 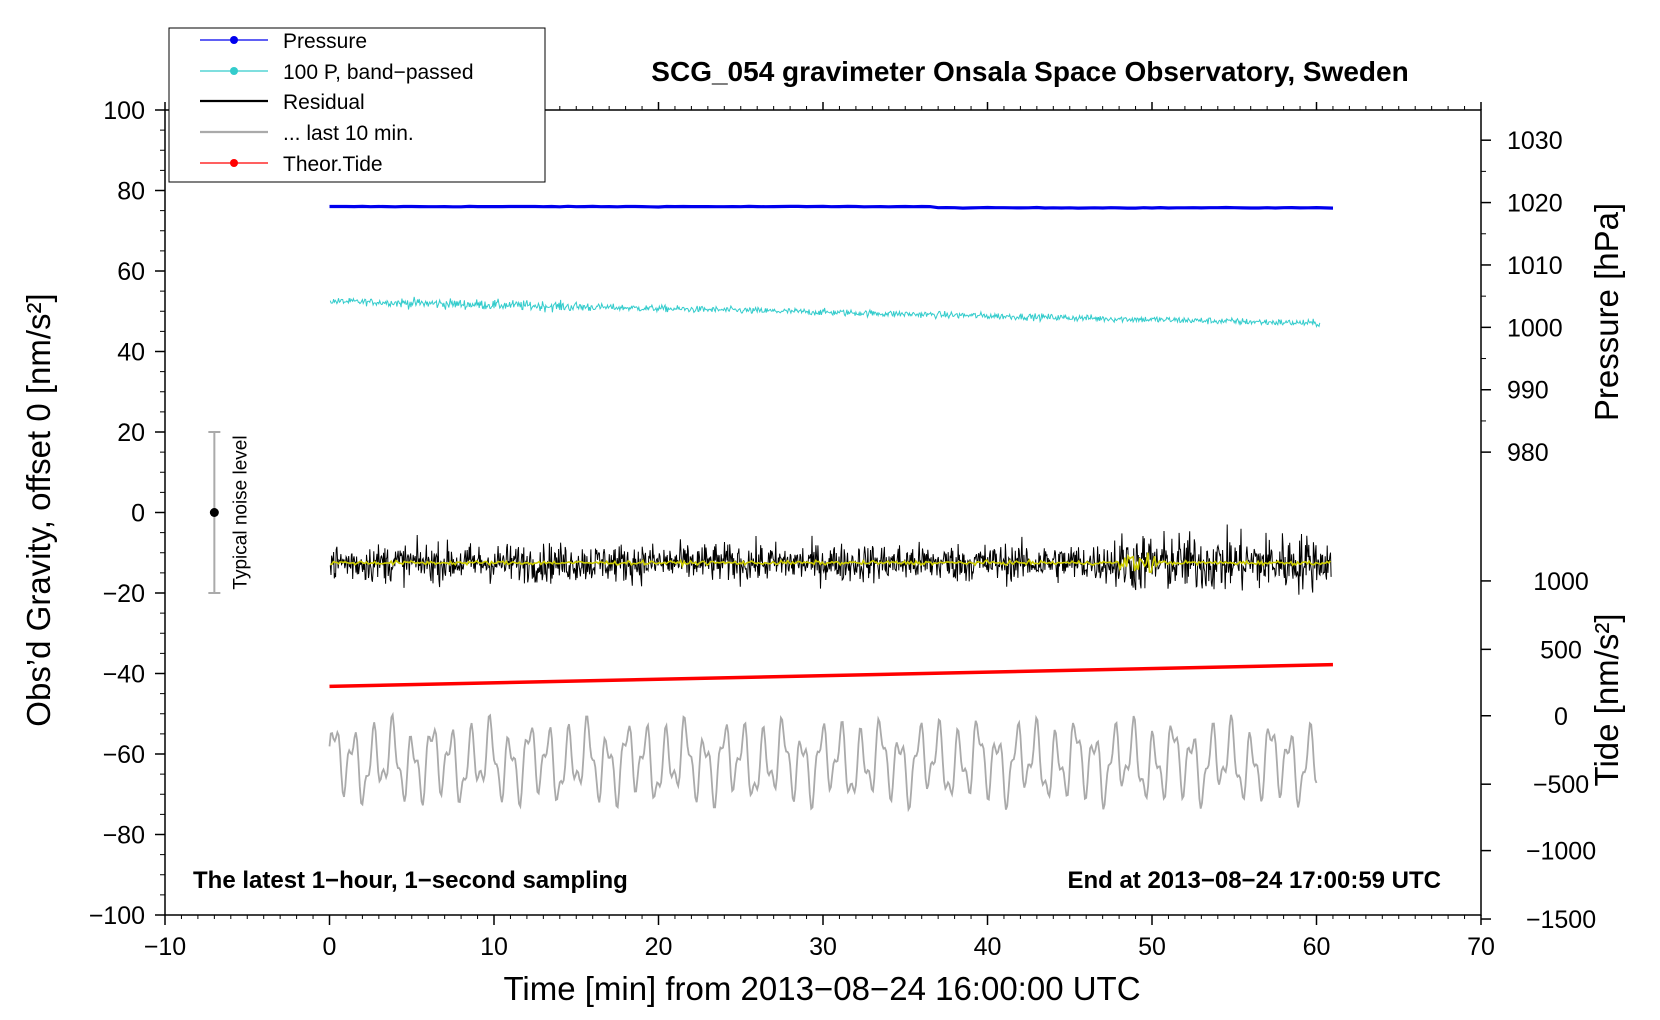 What do you see at coordinates (131, 433) in the screenshot?
I see `y-tick-label: 20` at bounding box center [131, 433].